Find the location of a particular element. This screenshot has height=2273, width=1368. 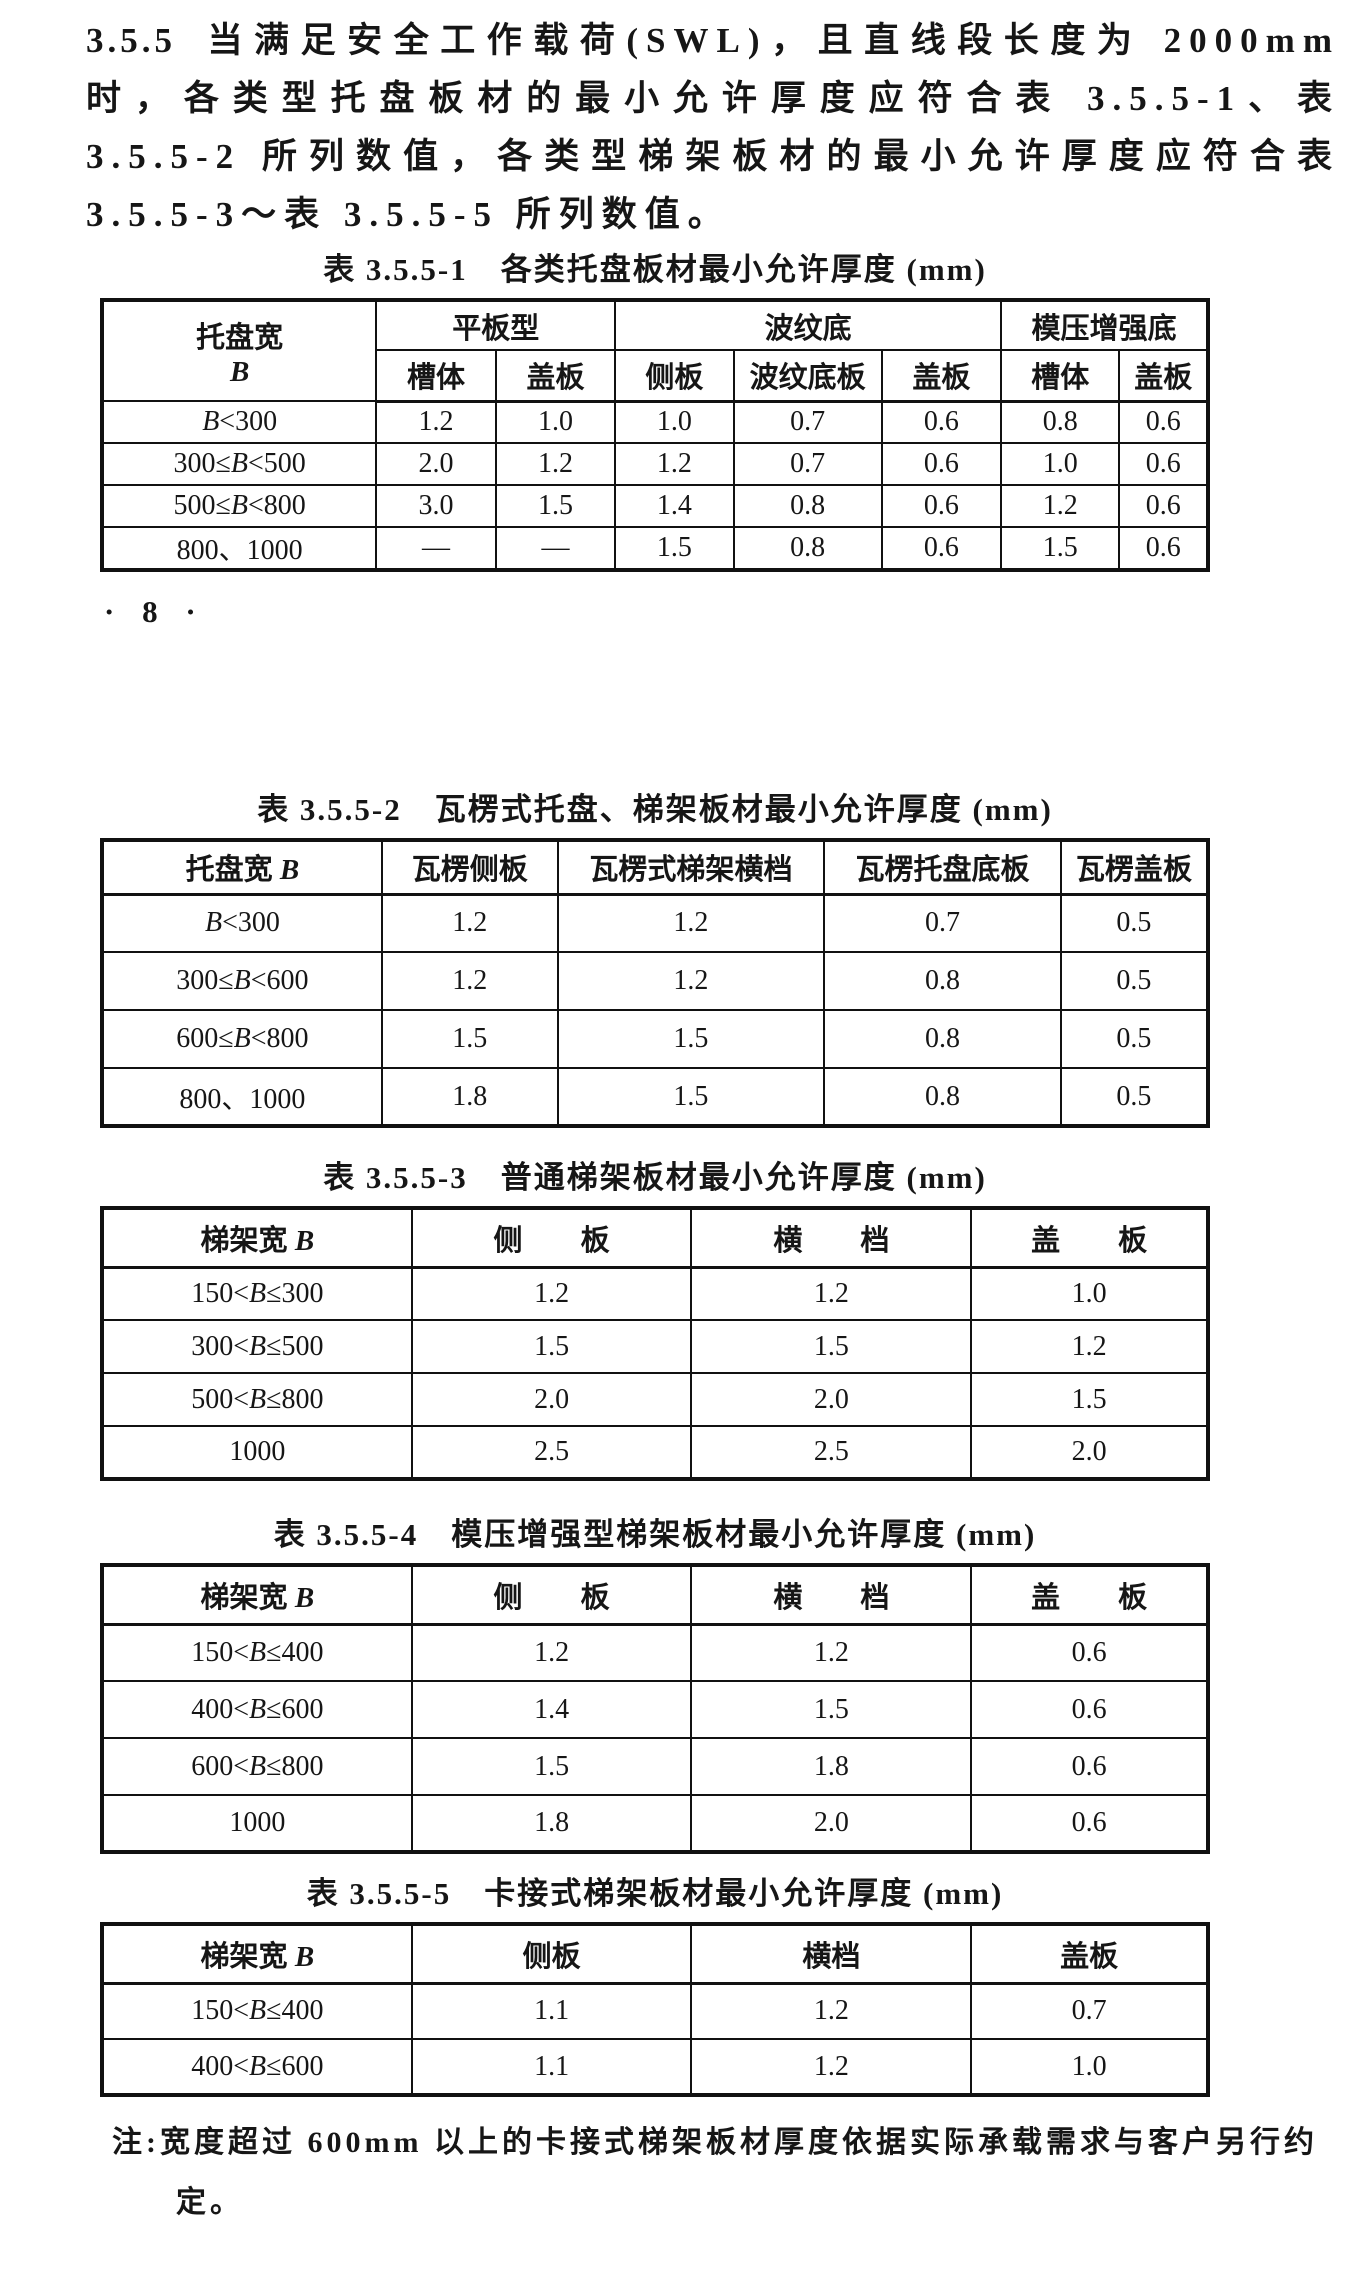

table-caption-4: 表 3.5.5-4 模压增强型梯架板材最小允许厚度 (mm) is located at coordinates (655, 1534).